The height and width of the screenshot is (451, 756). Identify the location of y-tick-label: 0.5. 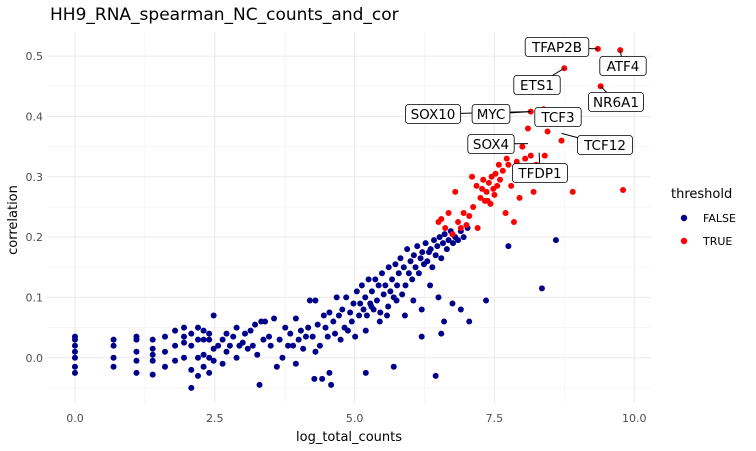
(35, 56).